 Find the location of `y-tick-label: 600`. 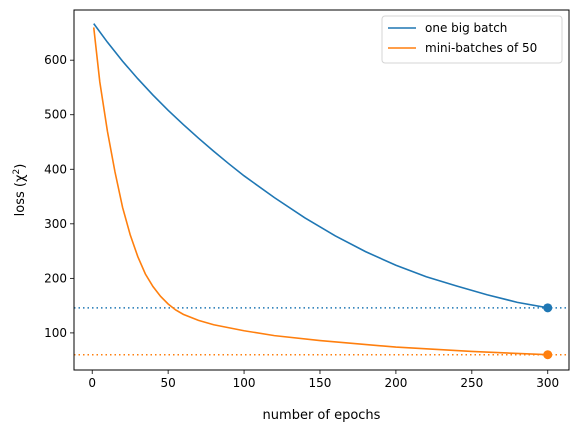

y-tick-label: 600 is located at coordinates (55, 60).